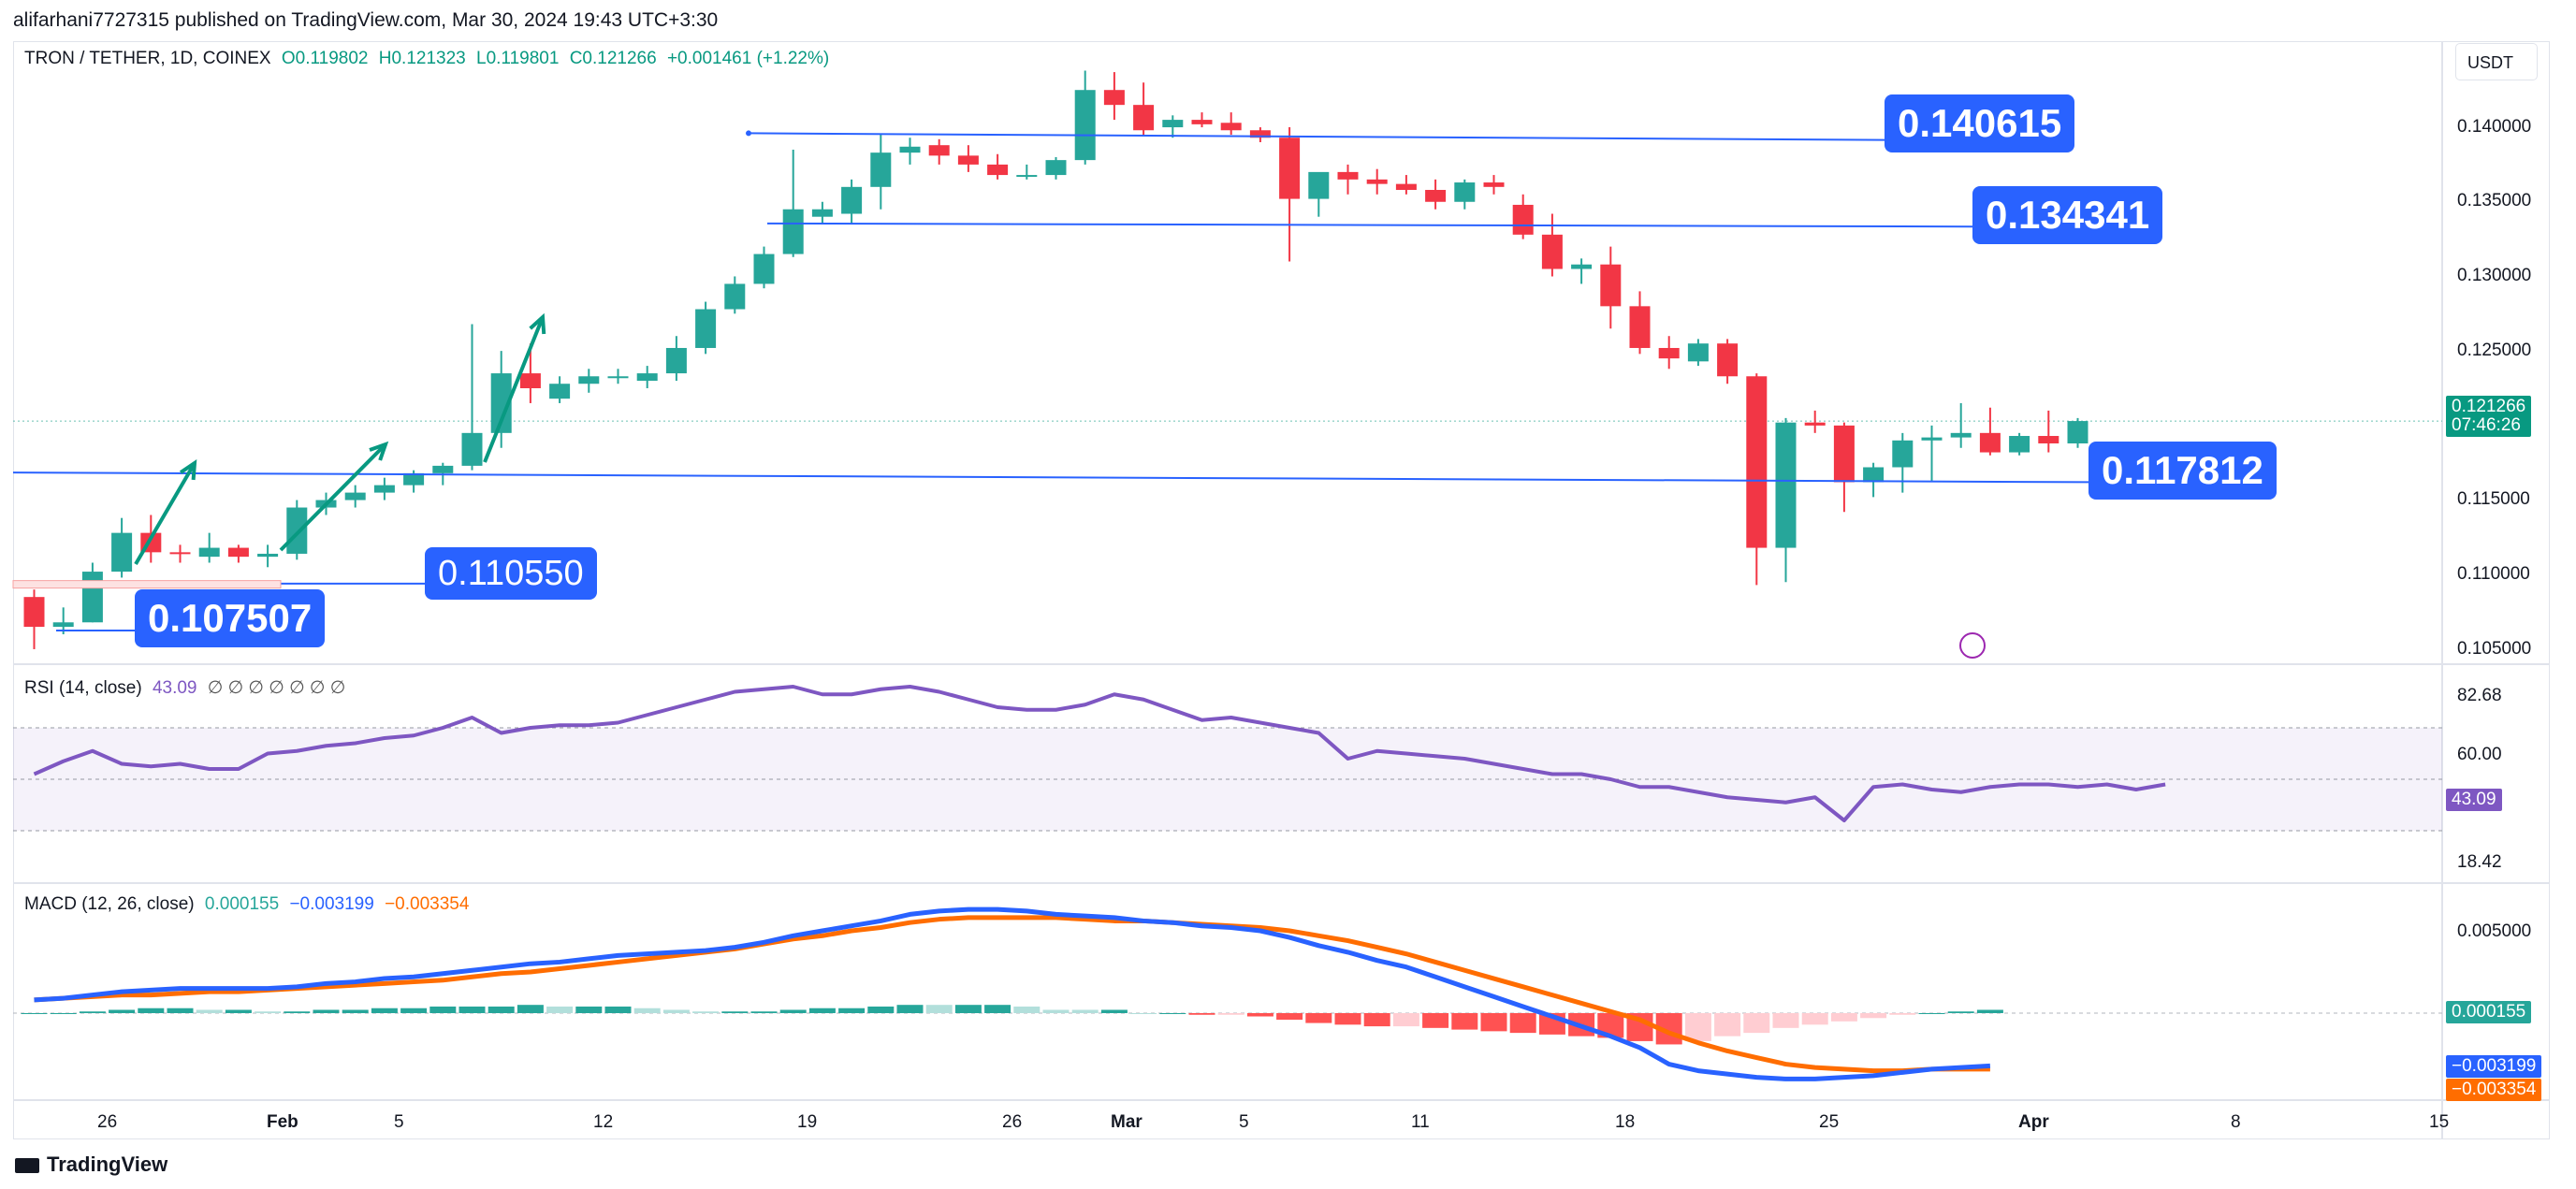 Image resolution: width=2576 pixels, height=1189 pixels. What do you see at coordinates (2236, 1122) in the screenshot?
I see `time-axis-label: 8` at bounding box center [2236, 1122].